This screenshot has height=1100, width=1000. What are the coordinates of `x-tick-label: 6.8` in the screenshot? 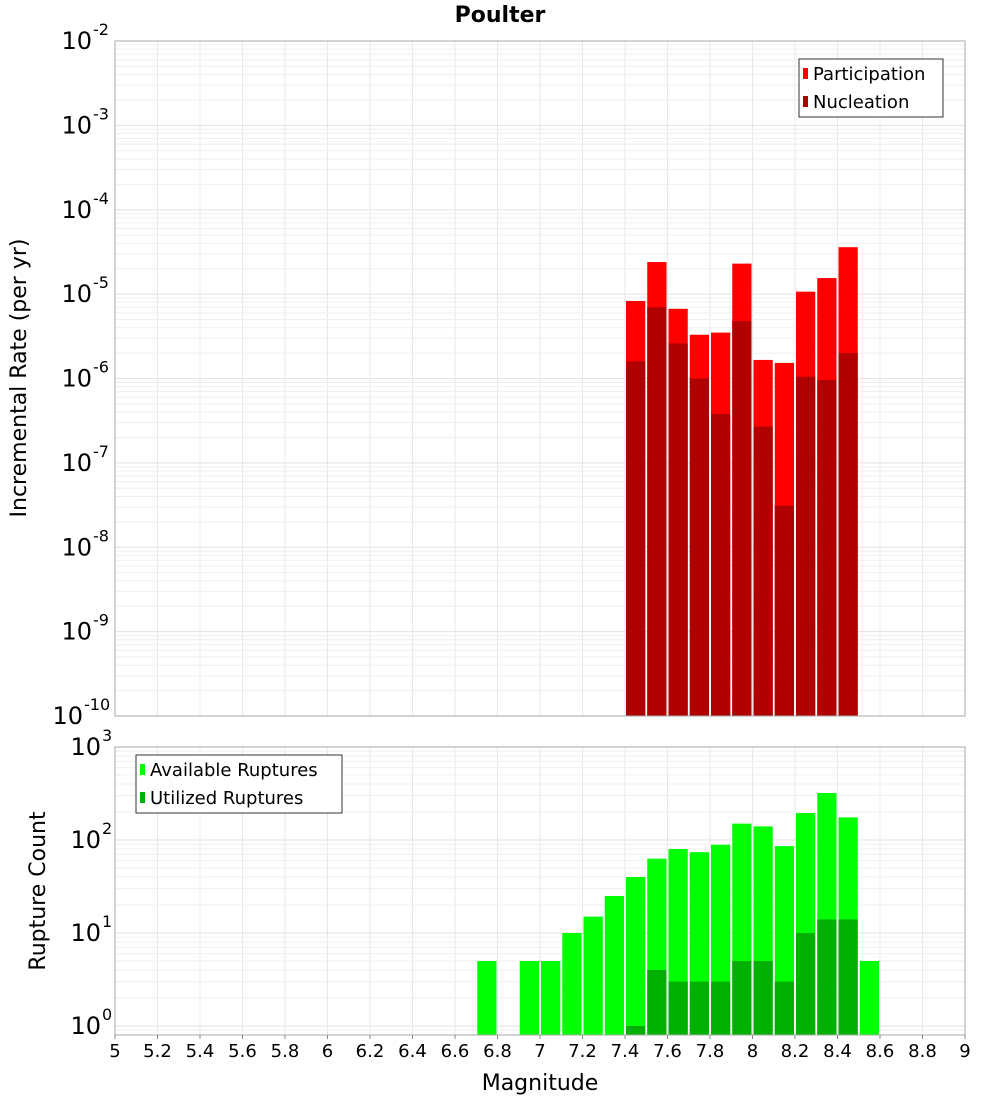 It's located at (497, 1051).